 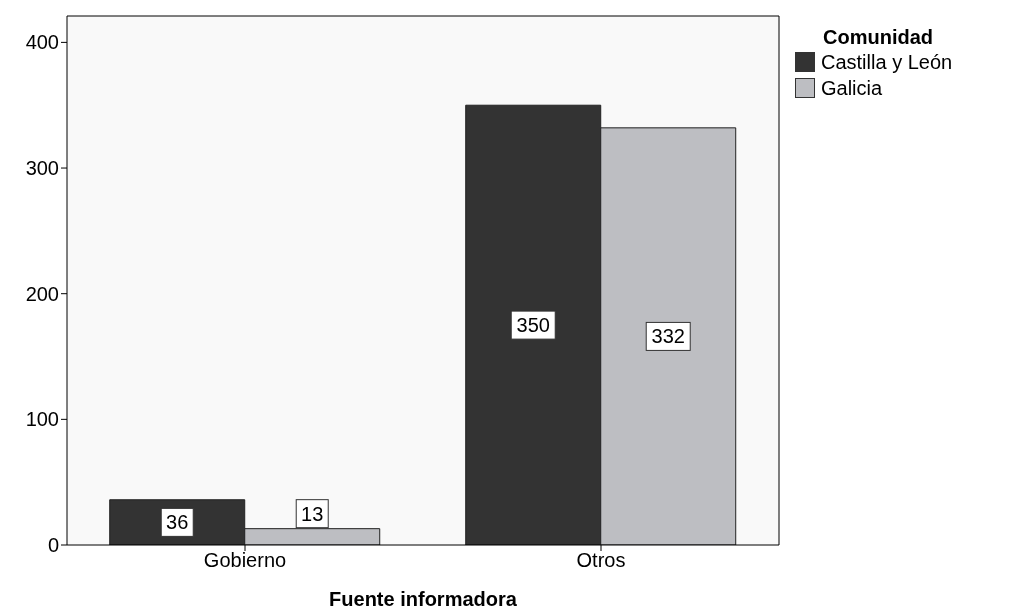 I want to click on y-tick-label: 300, so click(x=42, y=168).